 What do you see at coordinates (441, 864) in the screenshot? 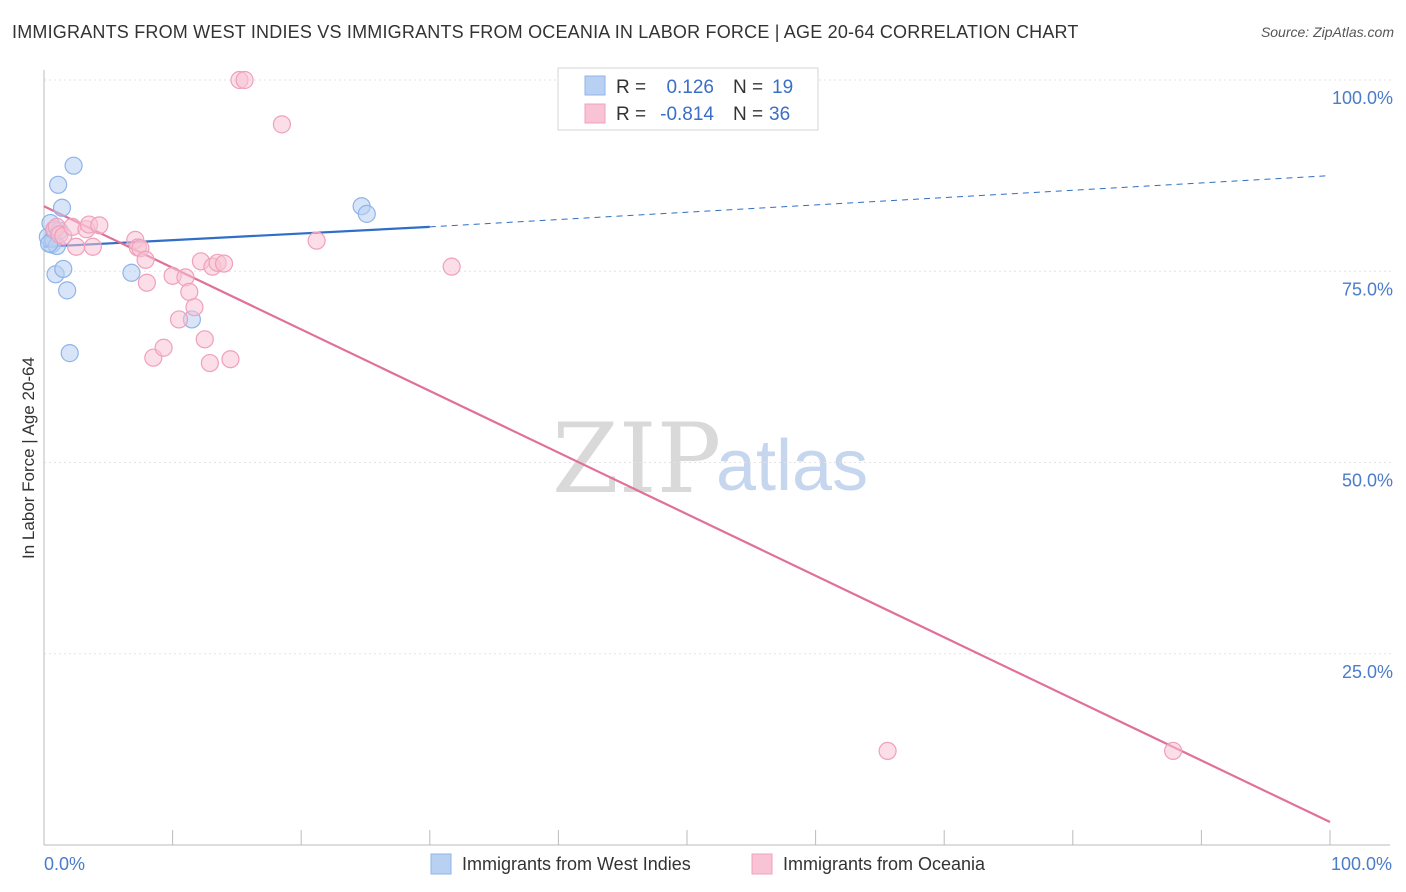
I see `series-legend-swatch-west-indies` at bounding box center [441, 864].